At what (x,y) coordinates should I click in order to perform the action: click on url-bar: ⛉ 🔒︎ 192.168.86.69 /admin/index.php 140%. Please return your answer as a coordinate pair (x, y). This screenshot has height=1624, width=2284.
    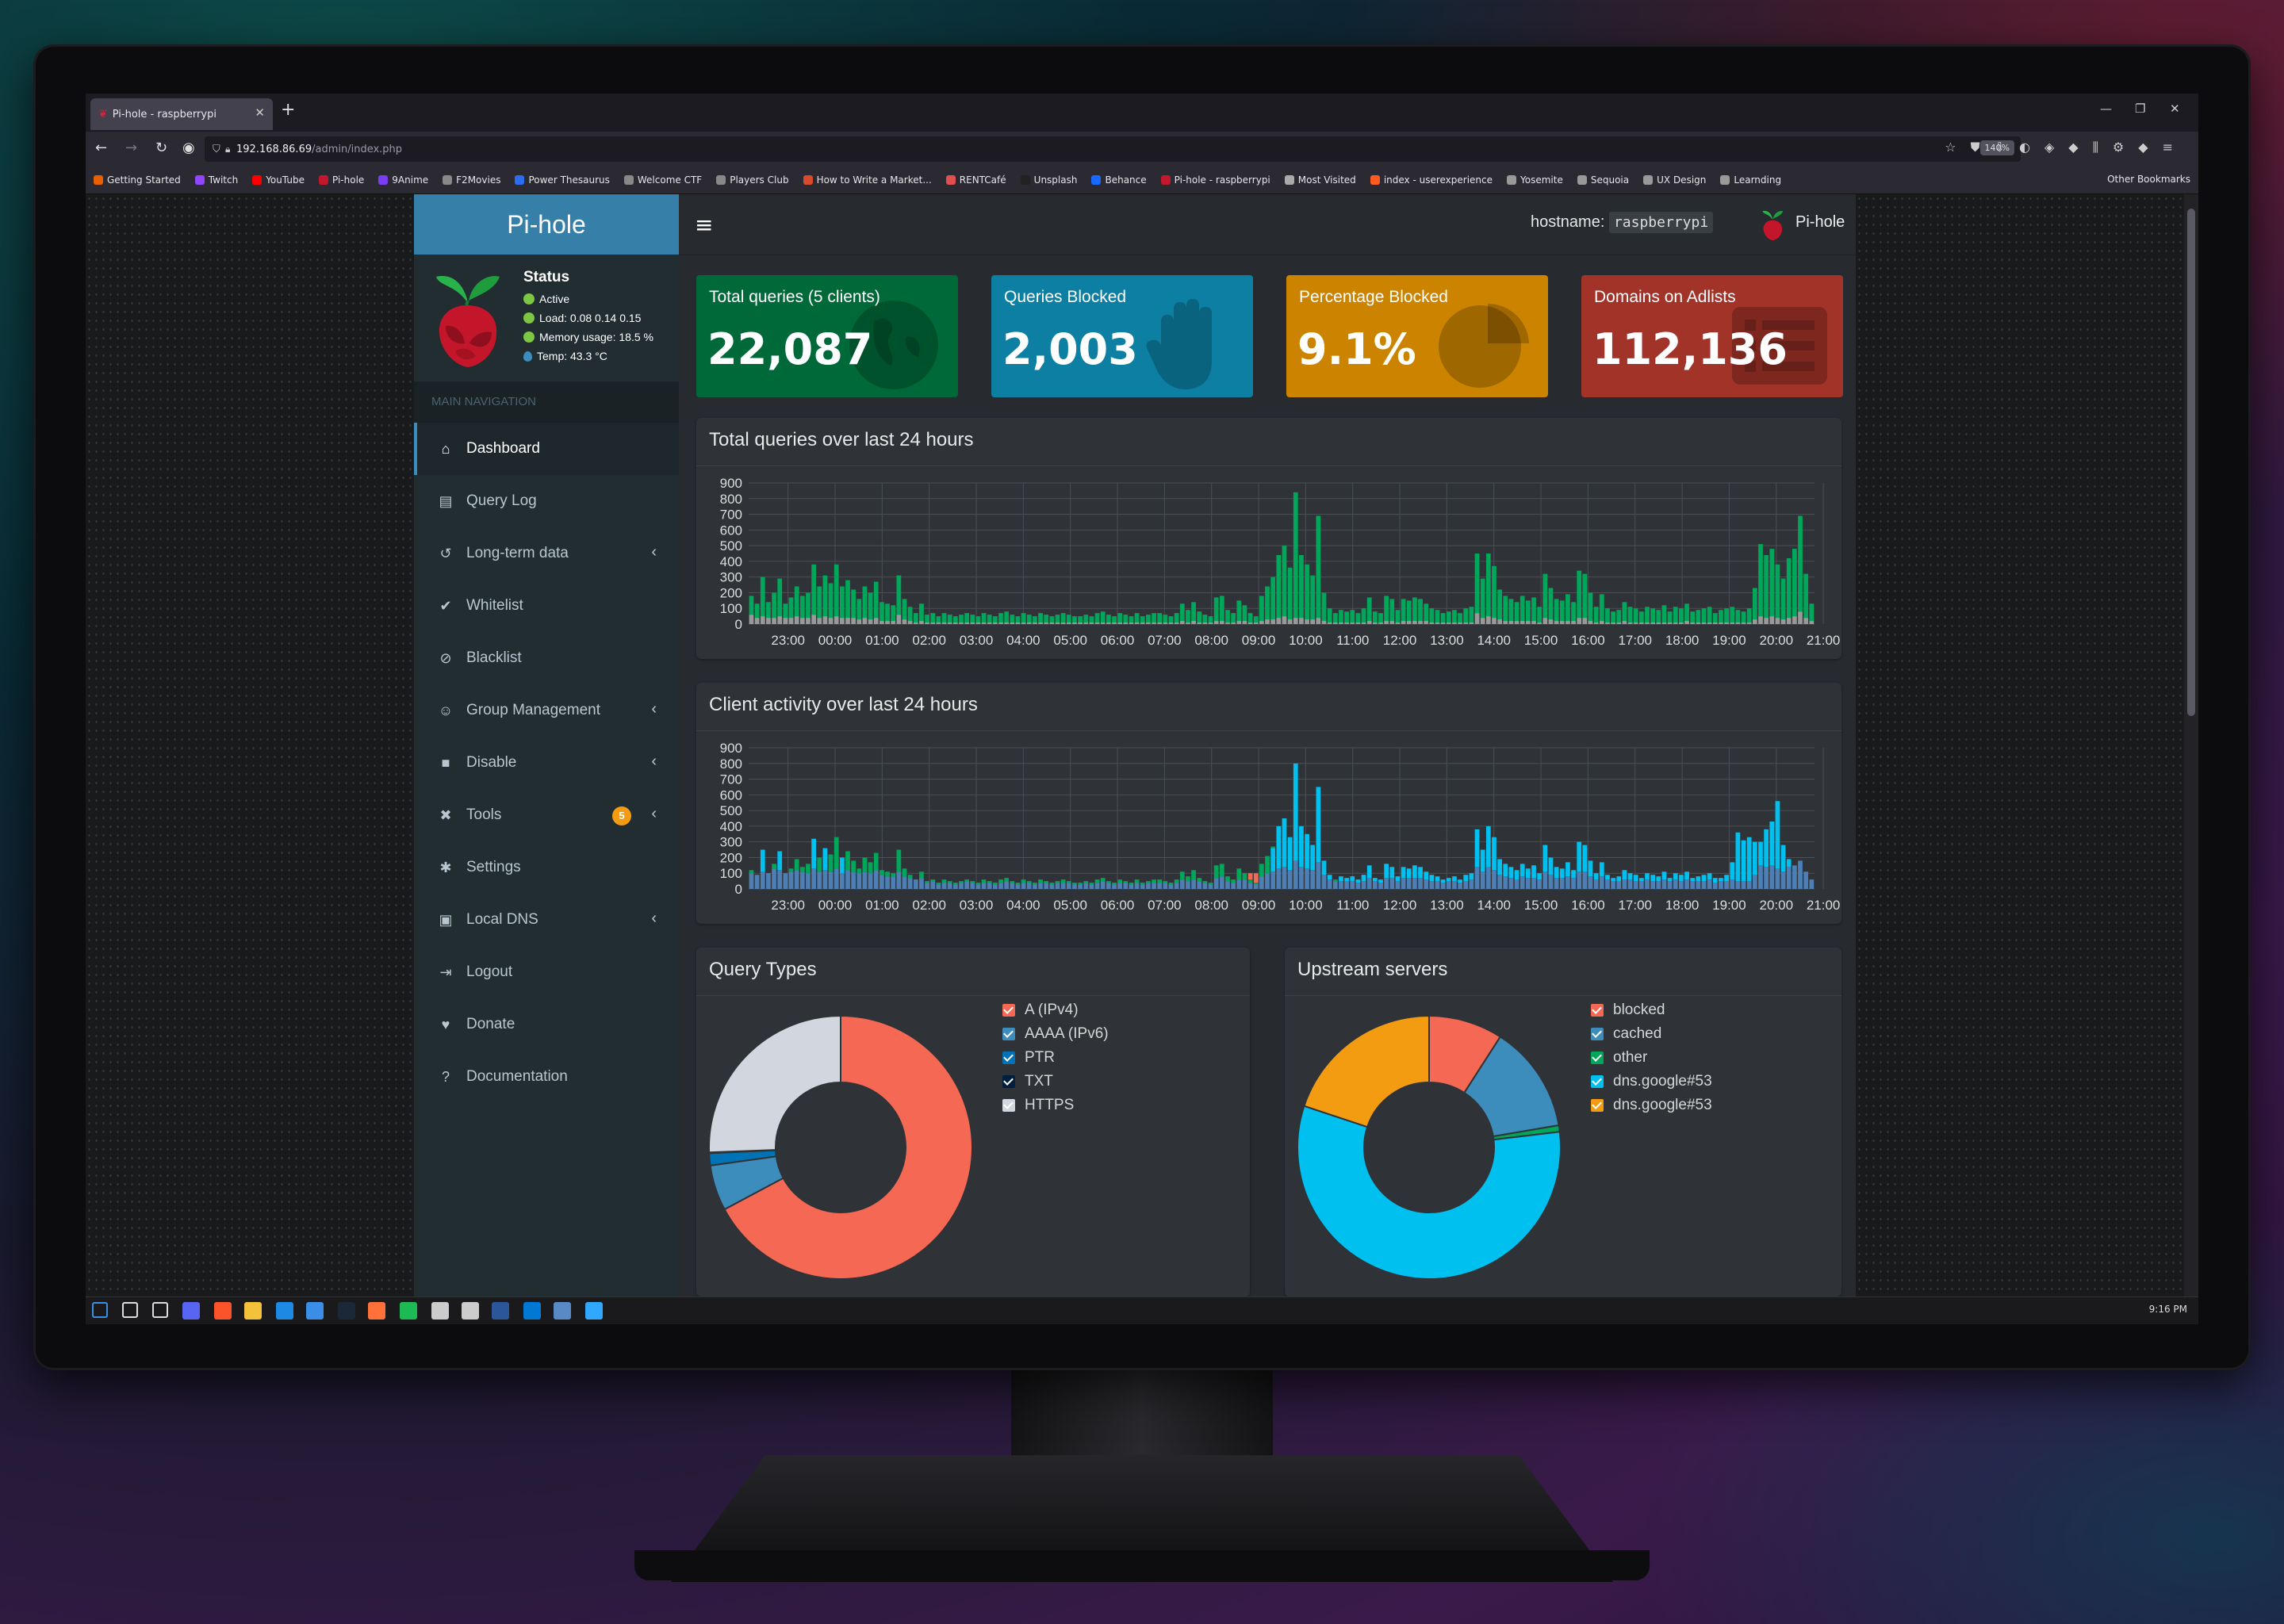
    Looking at the image, I should click on (1113, 149).